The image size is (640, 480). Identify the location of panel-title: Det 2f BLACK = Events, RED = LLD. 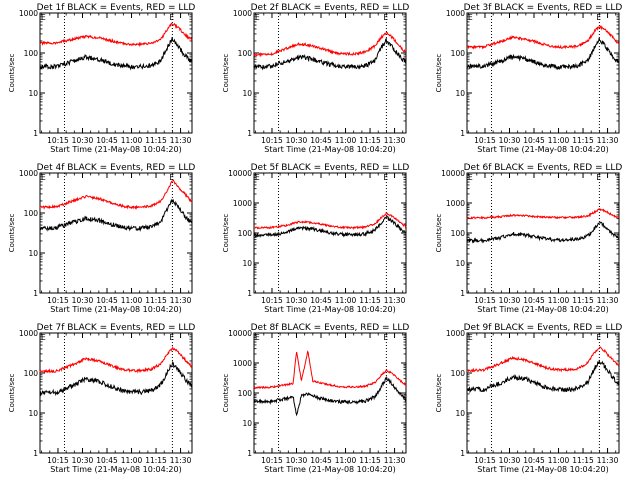
(330, 8).